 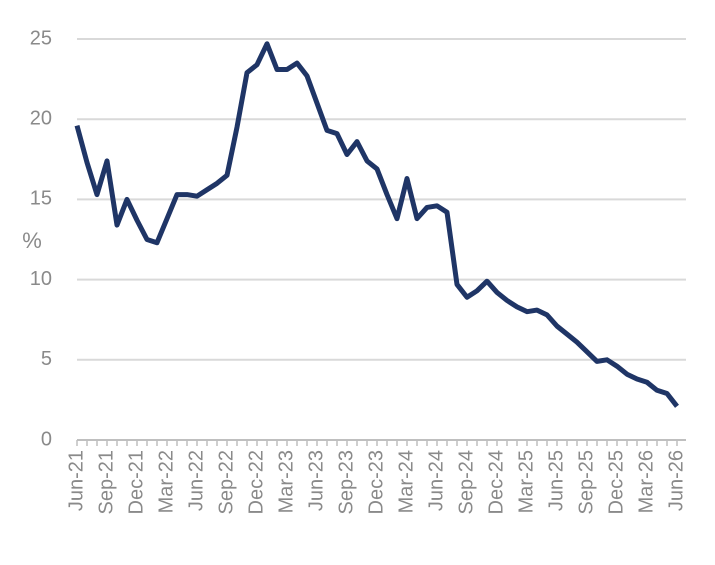 I want to click on y-tick-label: 15, so click(x=41, y=199).